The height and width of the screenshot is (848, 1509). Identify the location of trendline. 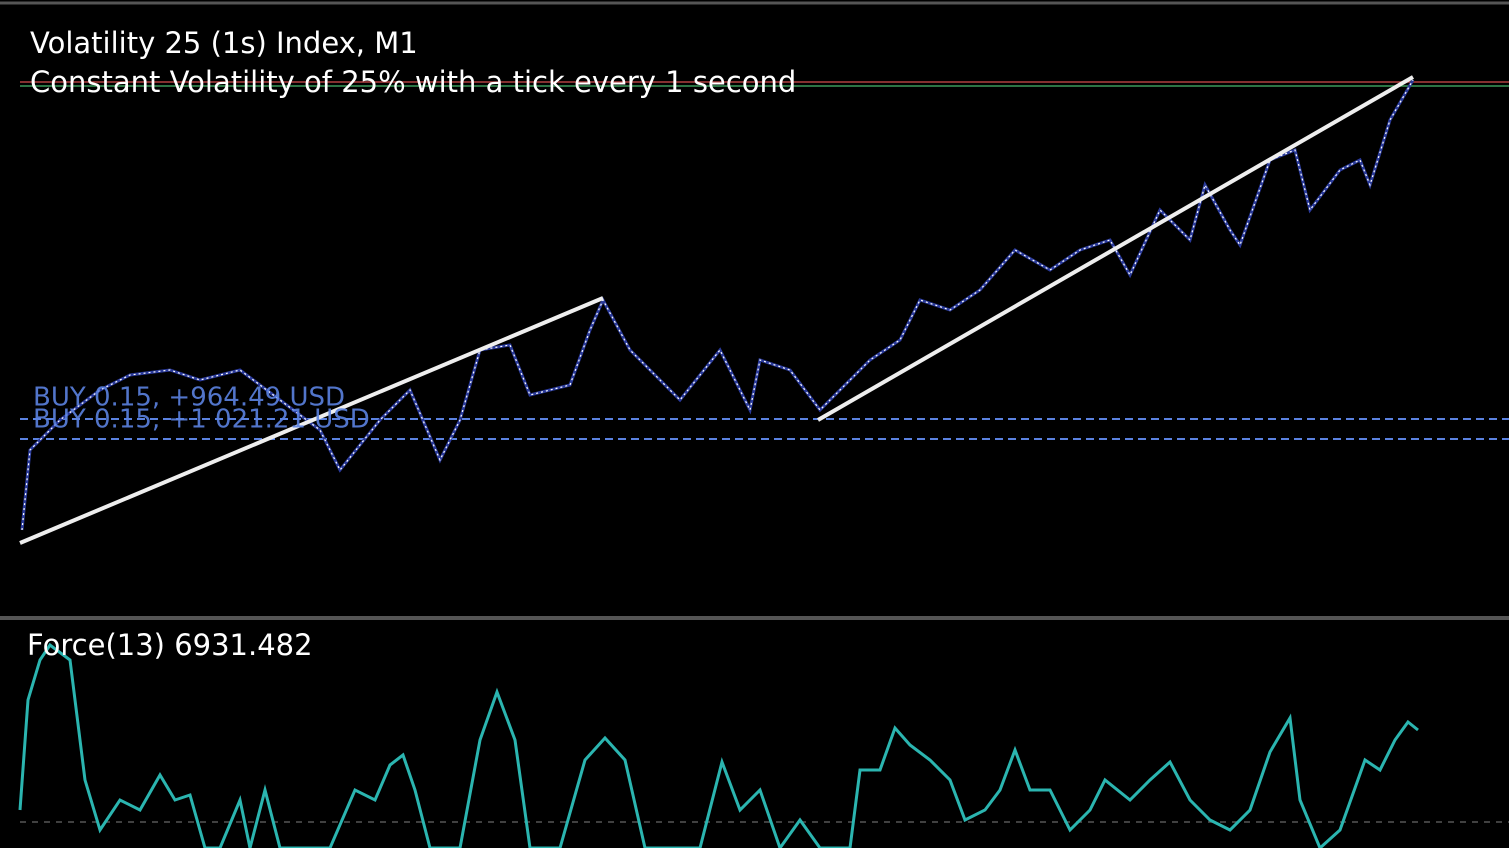
(311, 420).